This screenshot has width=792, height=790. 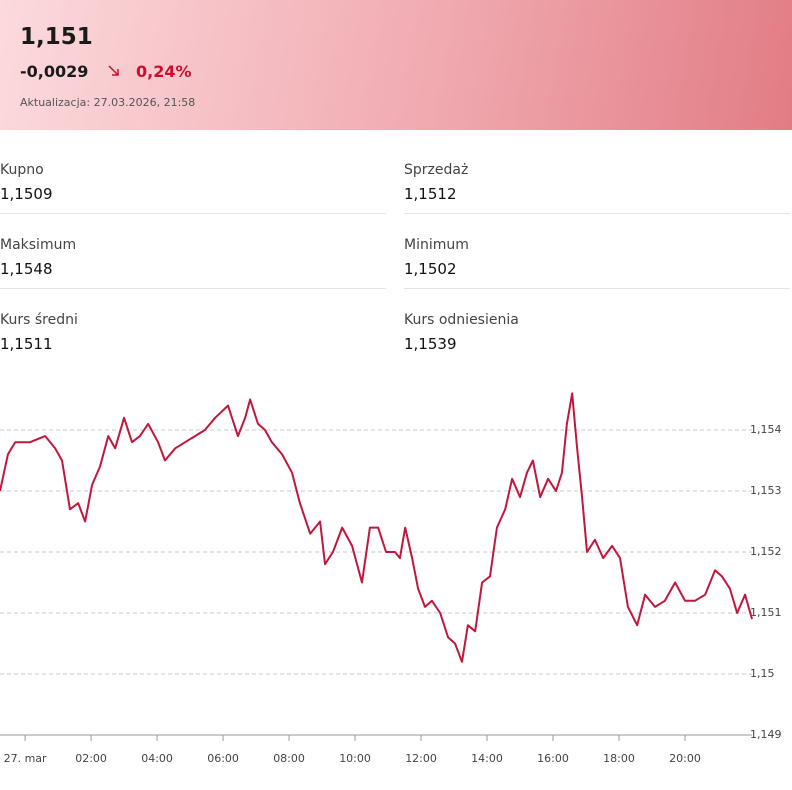 What do you see at coordinates (766, 612) in the screenshot?
I see `y-tick-label: 1,151` at bounding box center [766, 612].